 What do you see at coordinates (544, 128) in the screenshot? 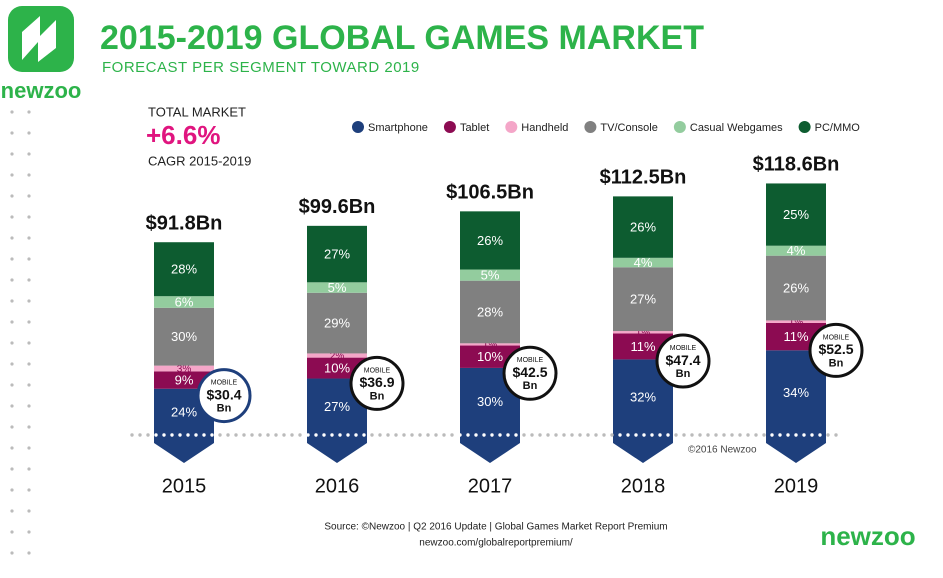
I see `legend-label: Handheld` at bounding box center [544, 128].